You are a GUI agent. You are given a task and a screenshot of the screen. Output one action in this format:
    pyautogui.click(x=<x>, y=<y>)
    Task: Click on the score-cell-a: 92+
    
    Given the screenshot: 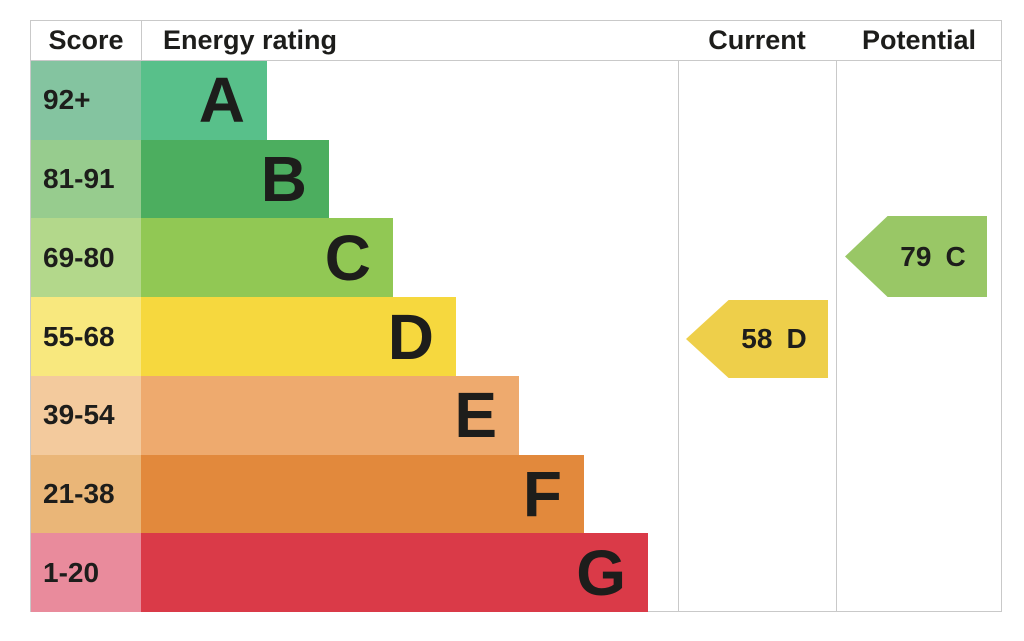 What is the action you would take?
    pyautogui.click(x=86, y=100)
    